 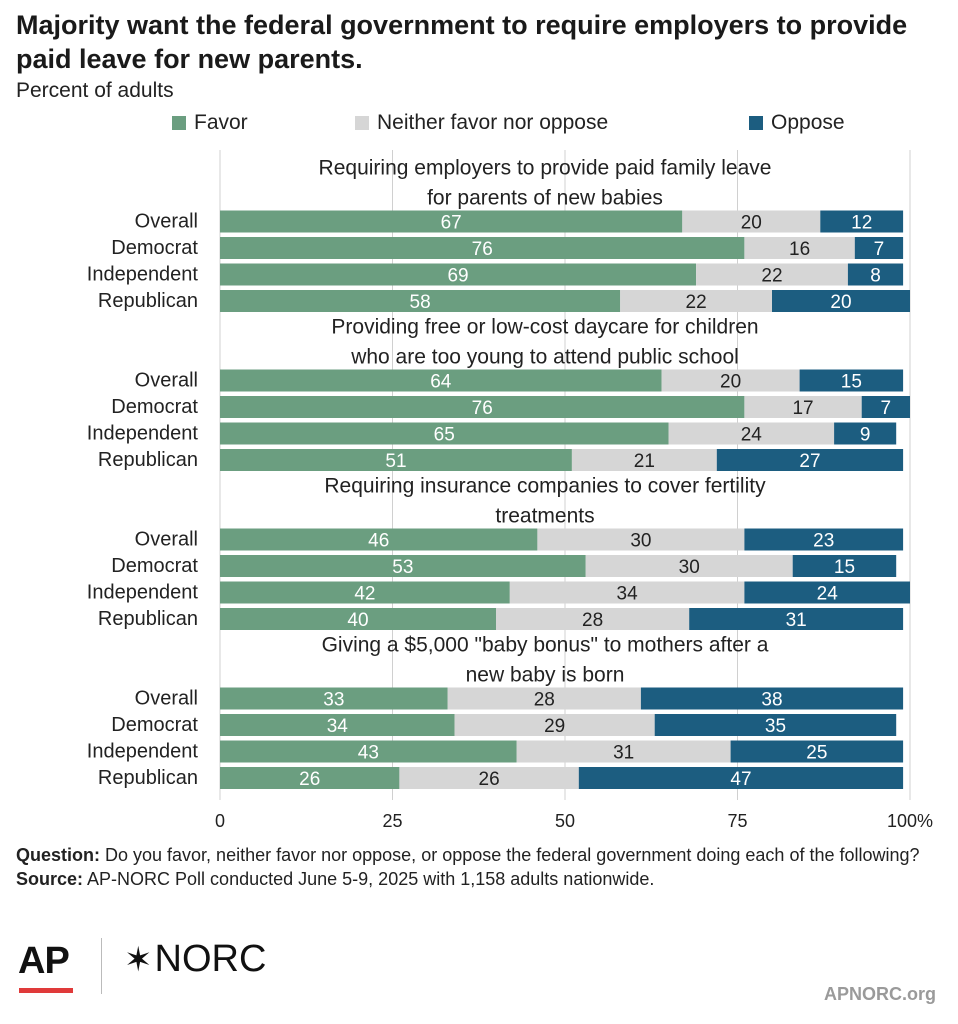 I want to click on data-label: 69, so click(x=457, y=276).